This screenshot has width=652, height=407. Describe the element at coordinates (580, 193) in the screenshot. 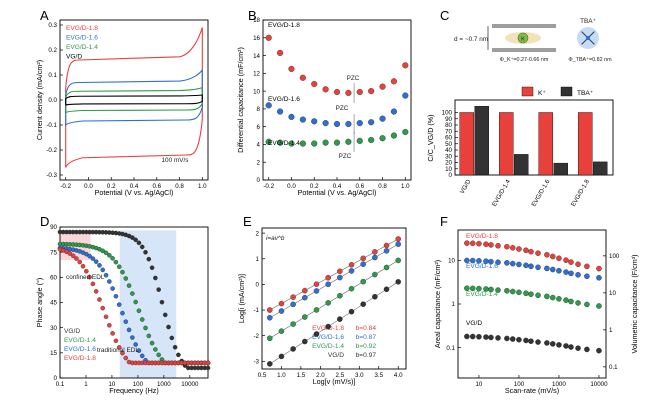

I see `panel-c-category-label-3: EVG/D-1.8` at that location.